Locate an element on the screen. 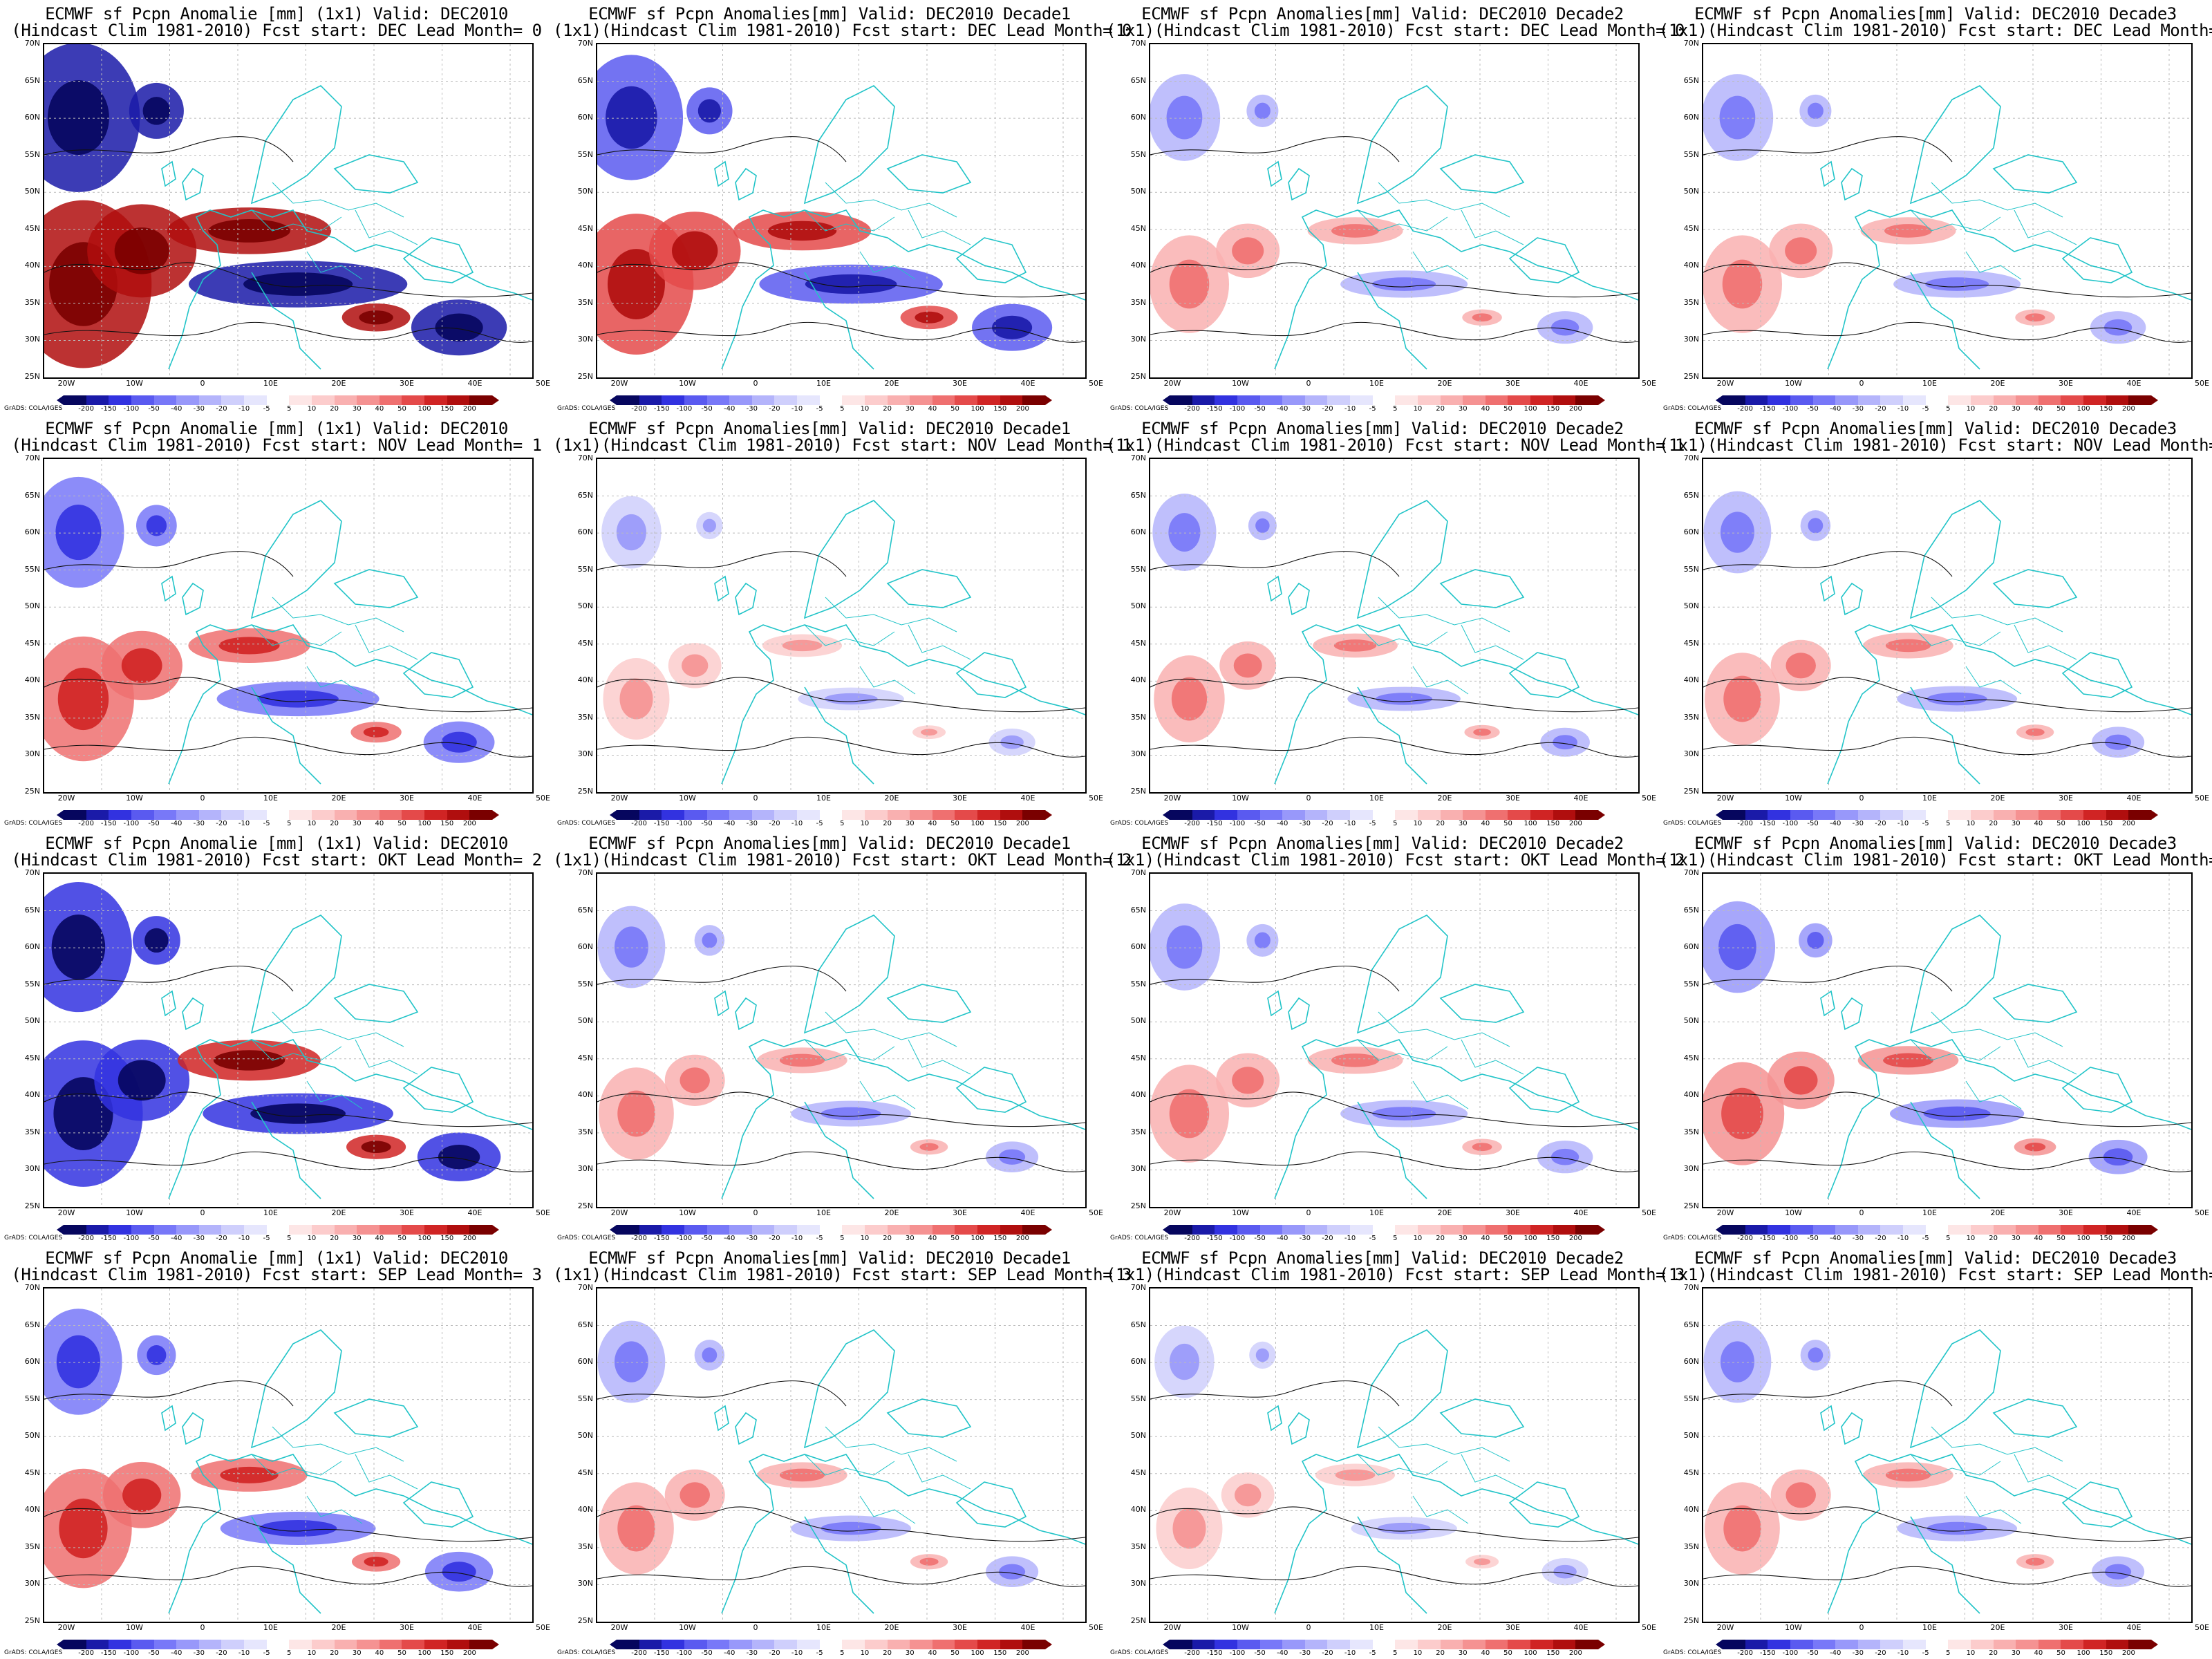 The height and width of the screenshot is (1659, 2212). colorbar-arrow-left is located at coordinates (1166, 815).